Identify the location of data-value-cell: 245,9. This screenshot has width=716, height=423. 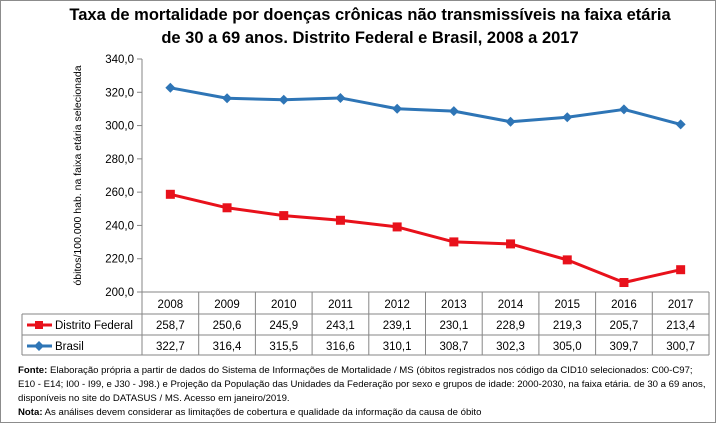
(283, 326).